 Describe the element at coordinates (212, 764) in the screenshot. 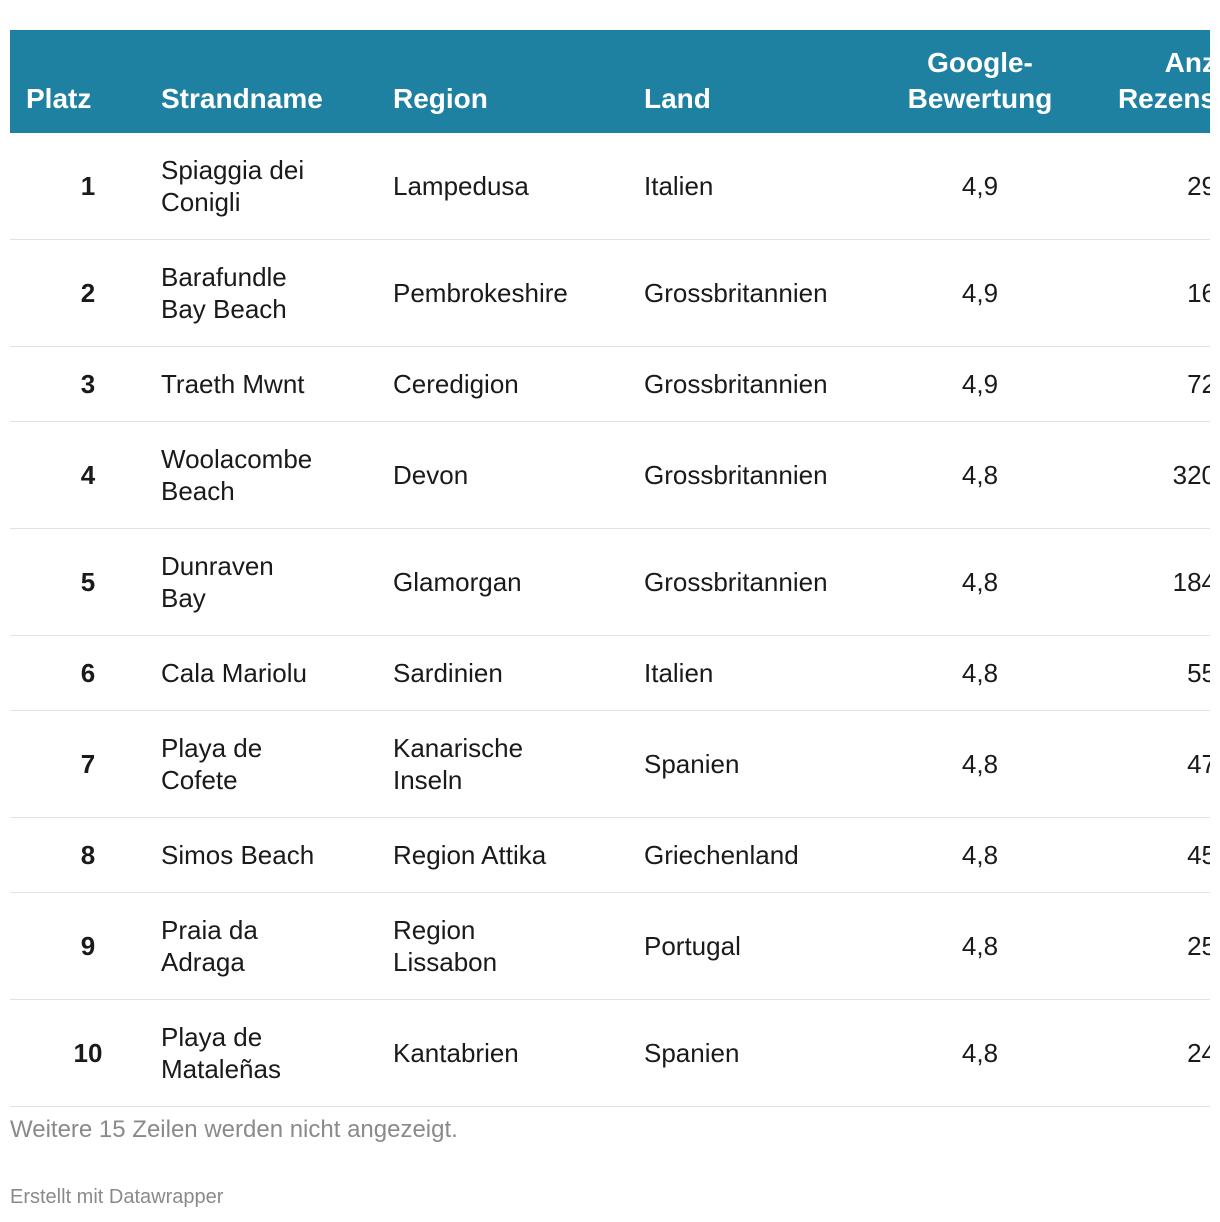

I see `table-cell: Playa de Cofete` at that location.